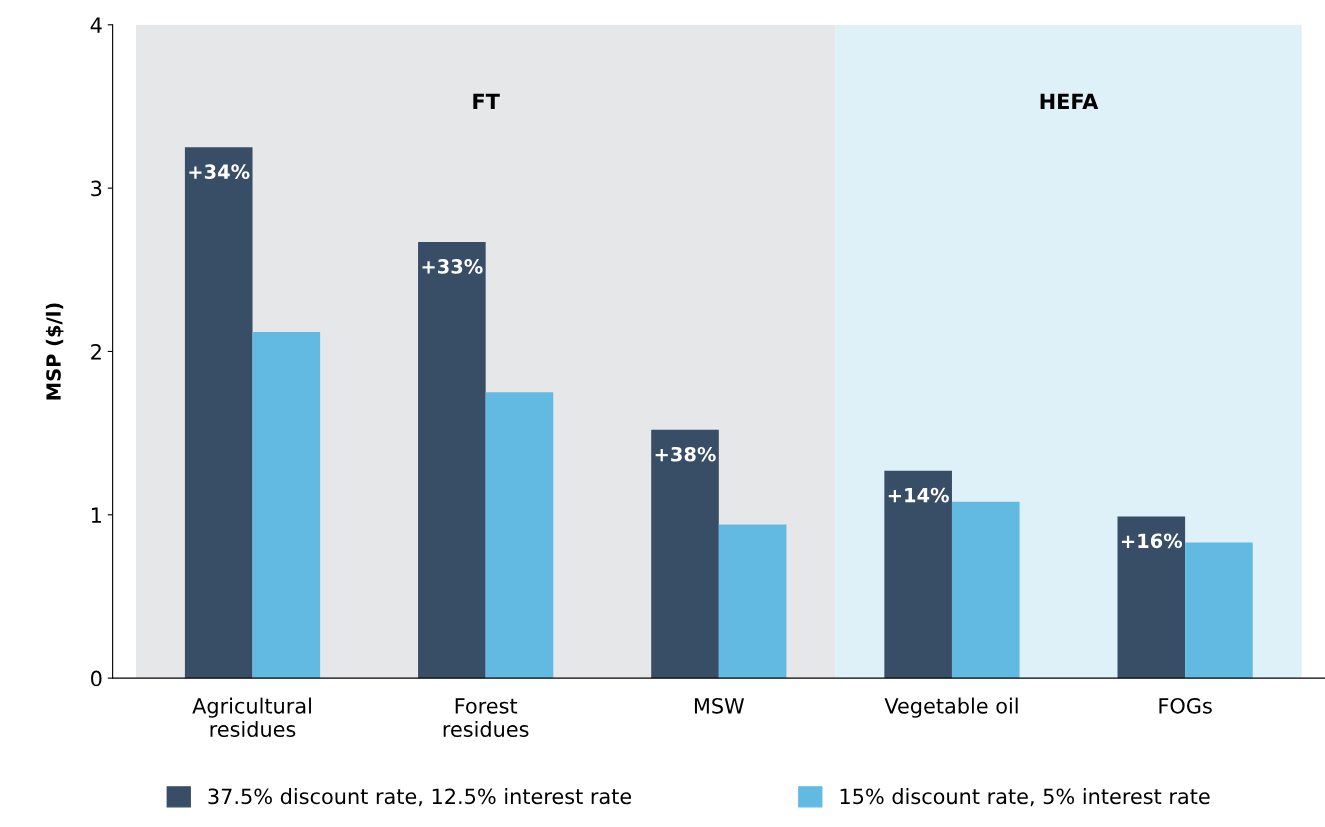 This screenshot has width=1325, height=827. I want to click on x-tick-label: Vegetable oil, so click(951, 707).